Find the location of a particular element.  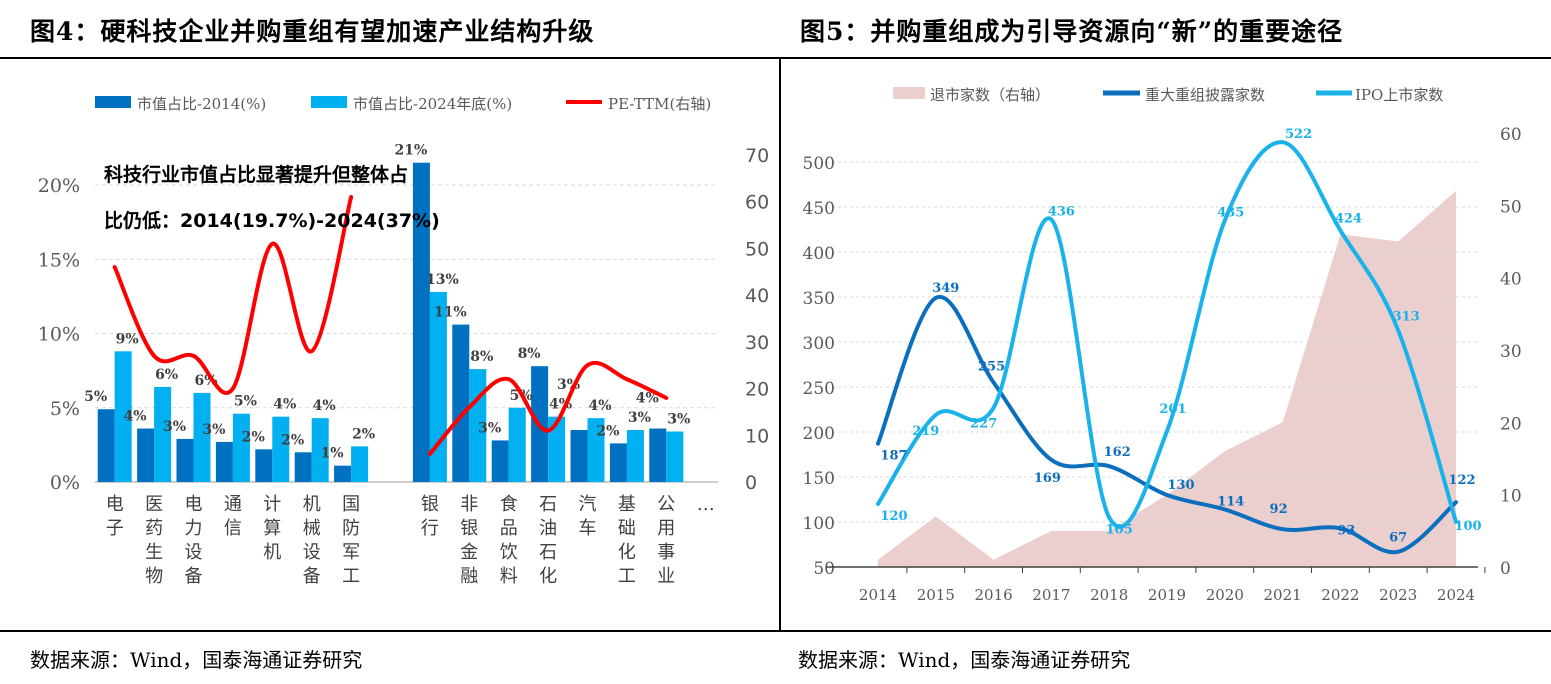

line-data-label: 162 is located at coordinates (1117, 452).